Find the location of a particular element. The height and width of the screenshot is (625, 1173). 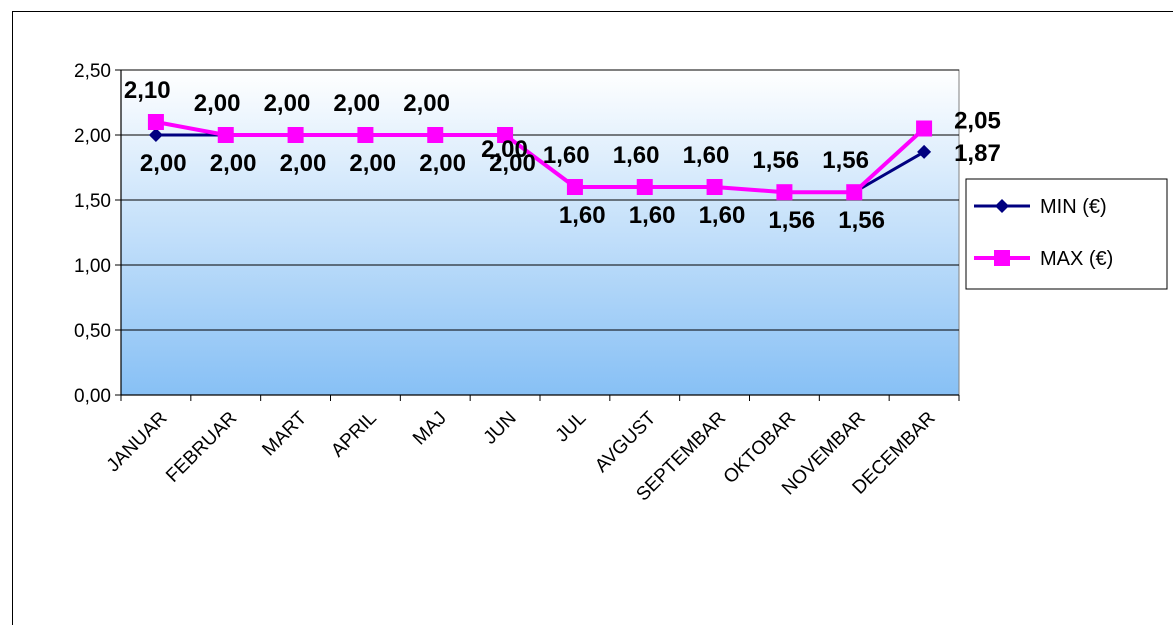

min-data-label: 1,87 is located at coordinates (977, 153).